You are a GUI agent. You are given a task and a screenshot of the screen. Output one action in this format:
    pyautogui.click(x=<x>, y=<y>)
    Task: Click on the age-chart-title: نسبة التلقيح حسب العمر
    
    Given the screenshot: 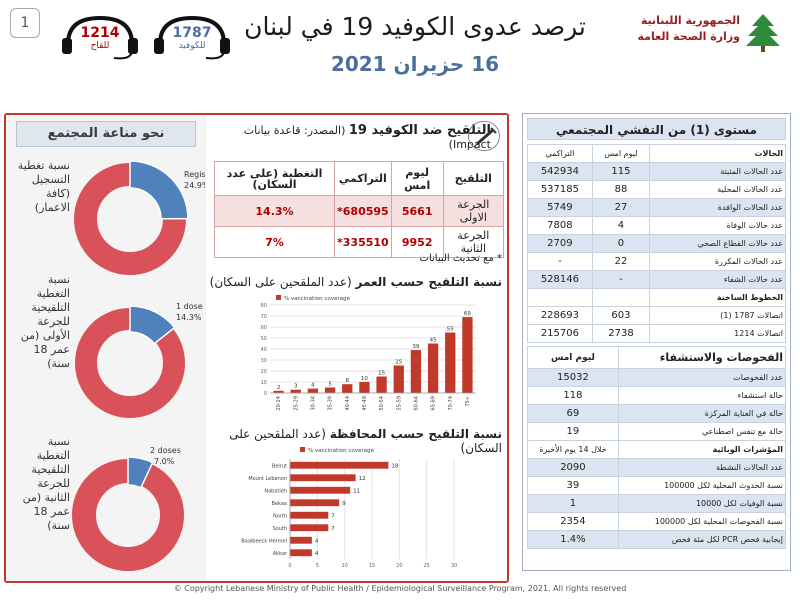 What is the action you would take?
    pyautogui.click(x=429, y=282)
    